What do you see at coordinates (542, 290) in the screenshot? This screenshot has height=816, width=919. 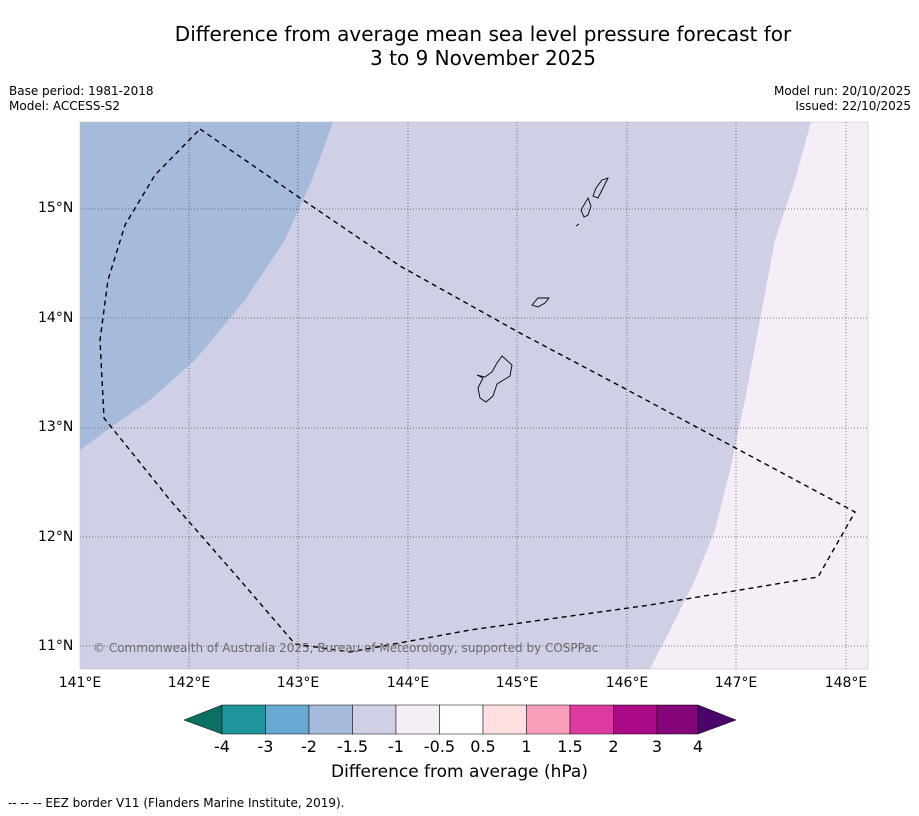 I see `islands` at bounding box center [542, 290].